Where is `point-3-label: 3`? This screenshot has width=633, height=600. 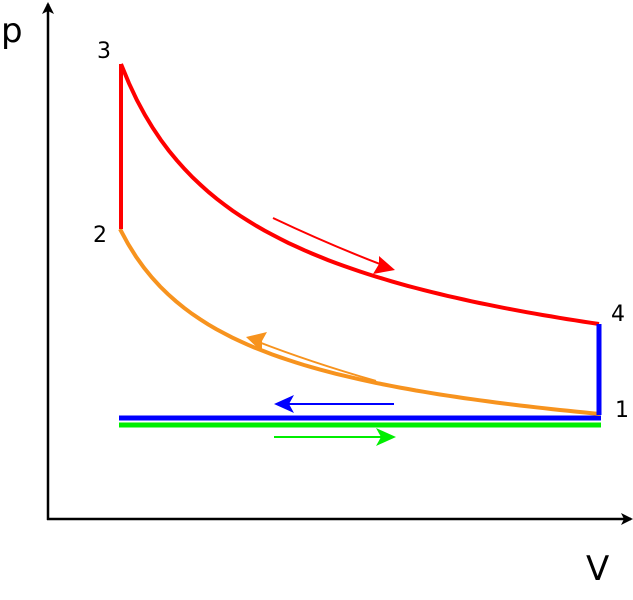
point-3-label: 3 is located at coordinates (104, 51).